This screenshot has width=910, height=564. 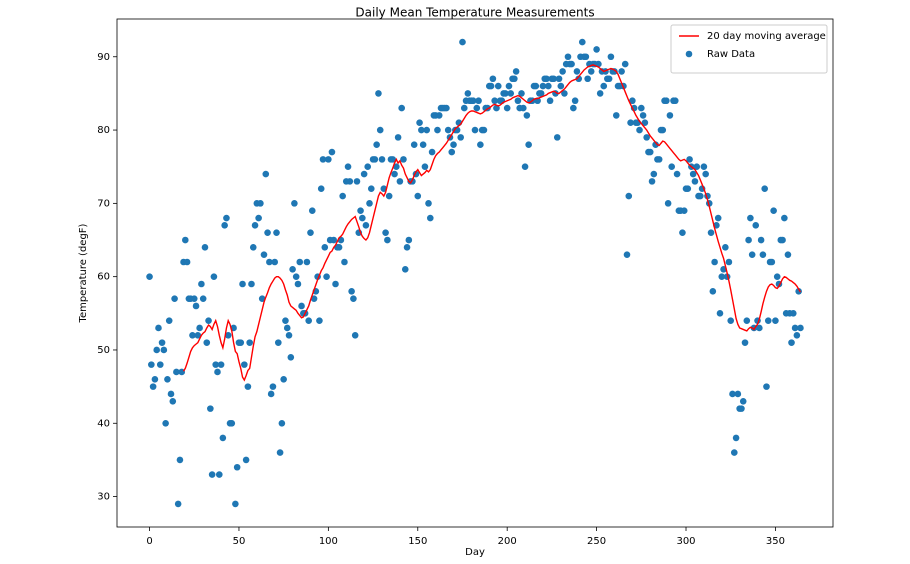 I want to click on x-tick-label: 0, so click(x=149, y=541).